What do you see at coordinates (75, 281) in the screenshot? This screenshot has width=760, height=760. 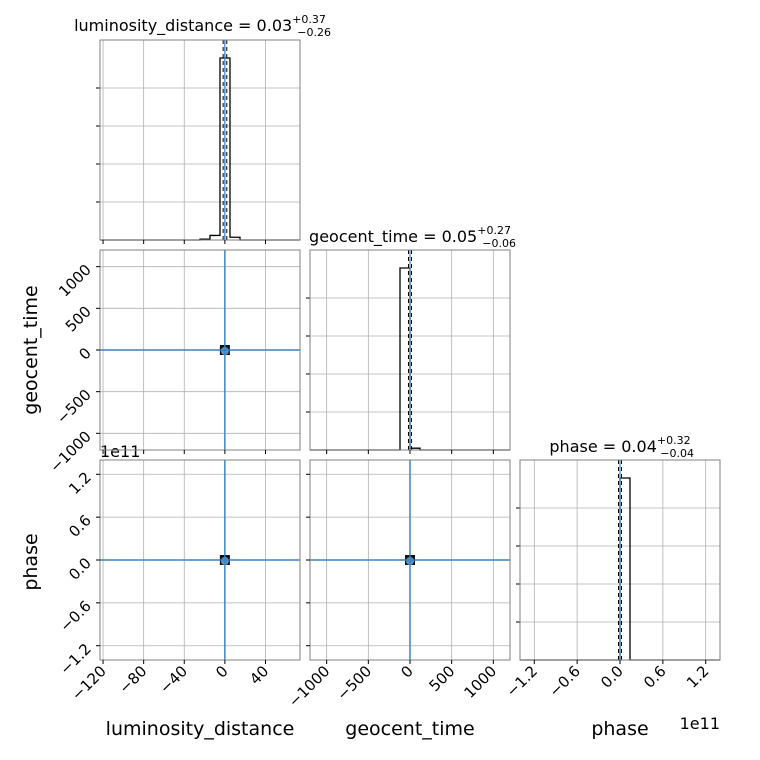 I see `tick-label-y-geocent_time-4: 1000` at bounding box center [75, 281].